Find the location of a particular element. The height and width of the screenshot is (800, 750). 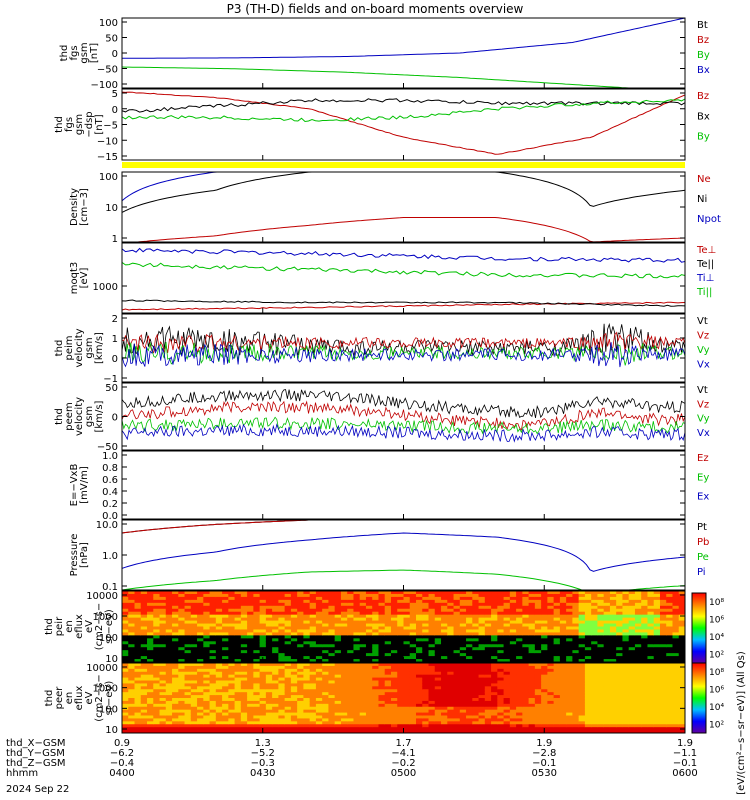

legend-Vz: Vz is located at coordinates (703, 336).